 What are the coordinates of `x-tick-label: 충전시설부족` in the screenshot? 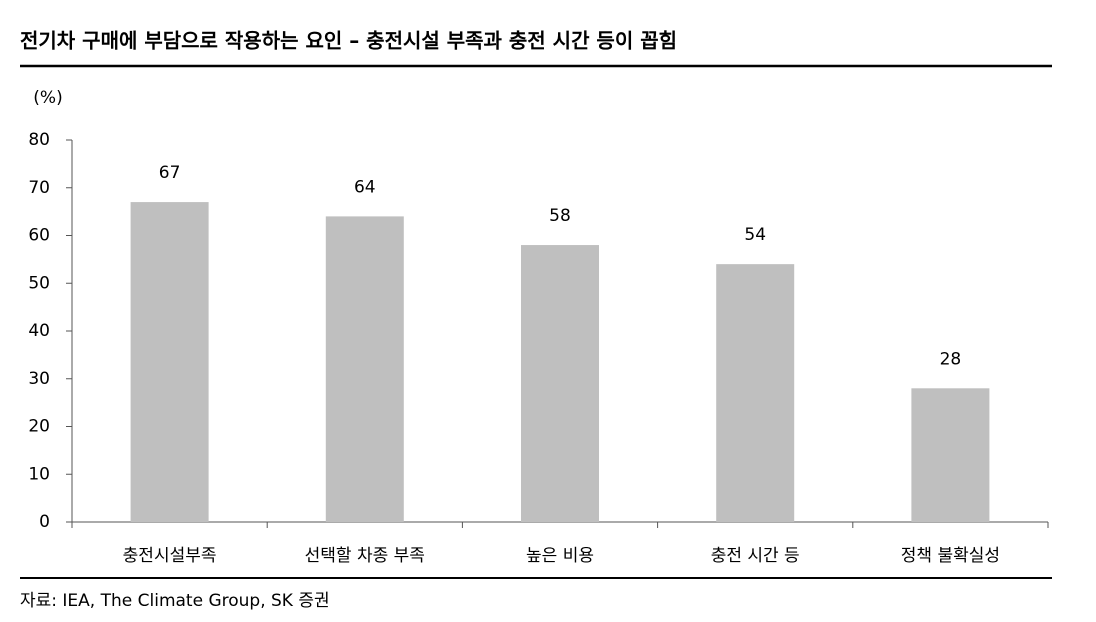 It's located at (170, 556).